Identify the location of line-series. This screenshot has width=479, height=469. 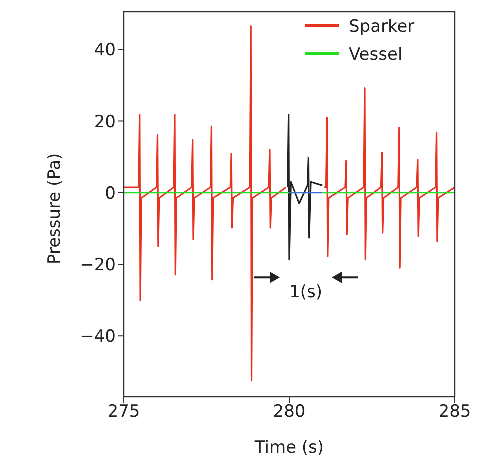
(305, 187).